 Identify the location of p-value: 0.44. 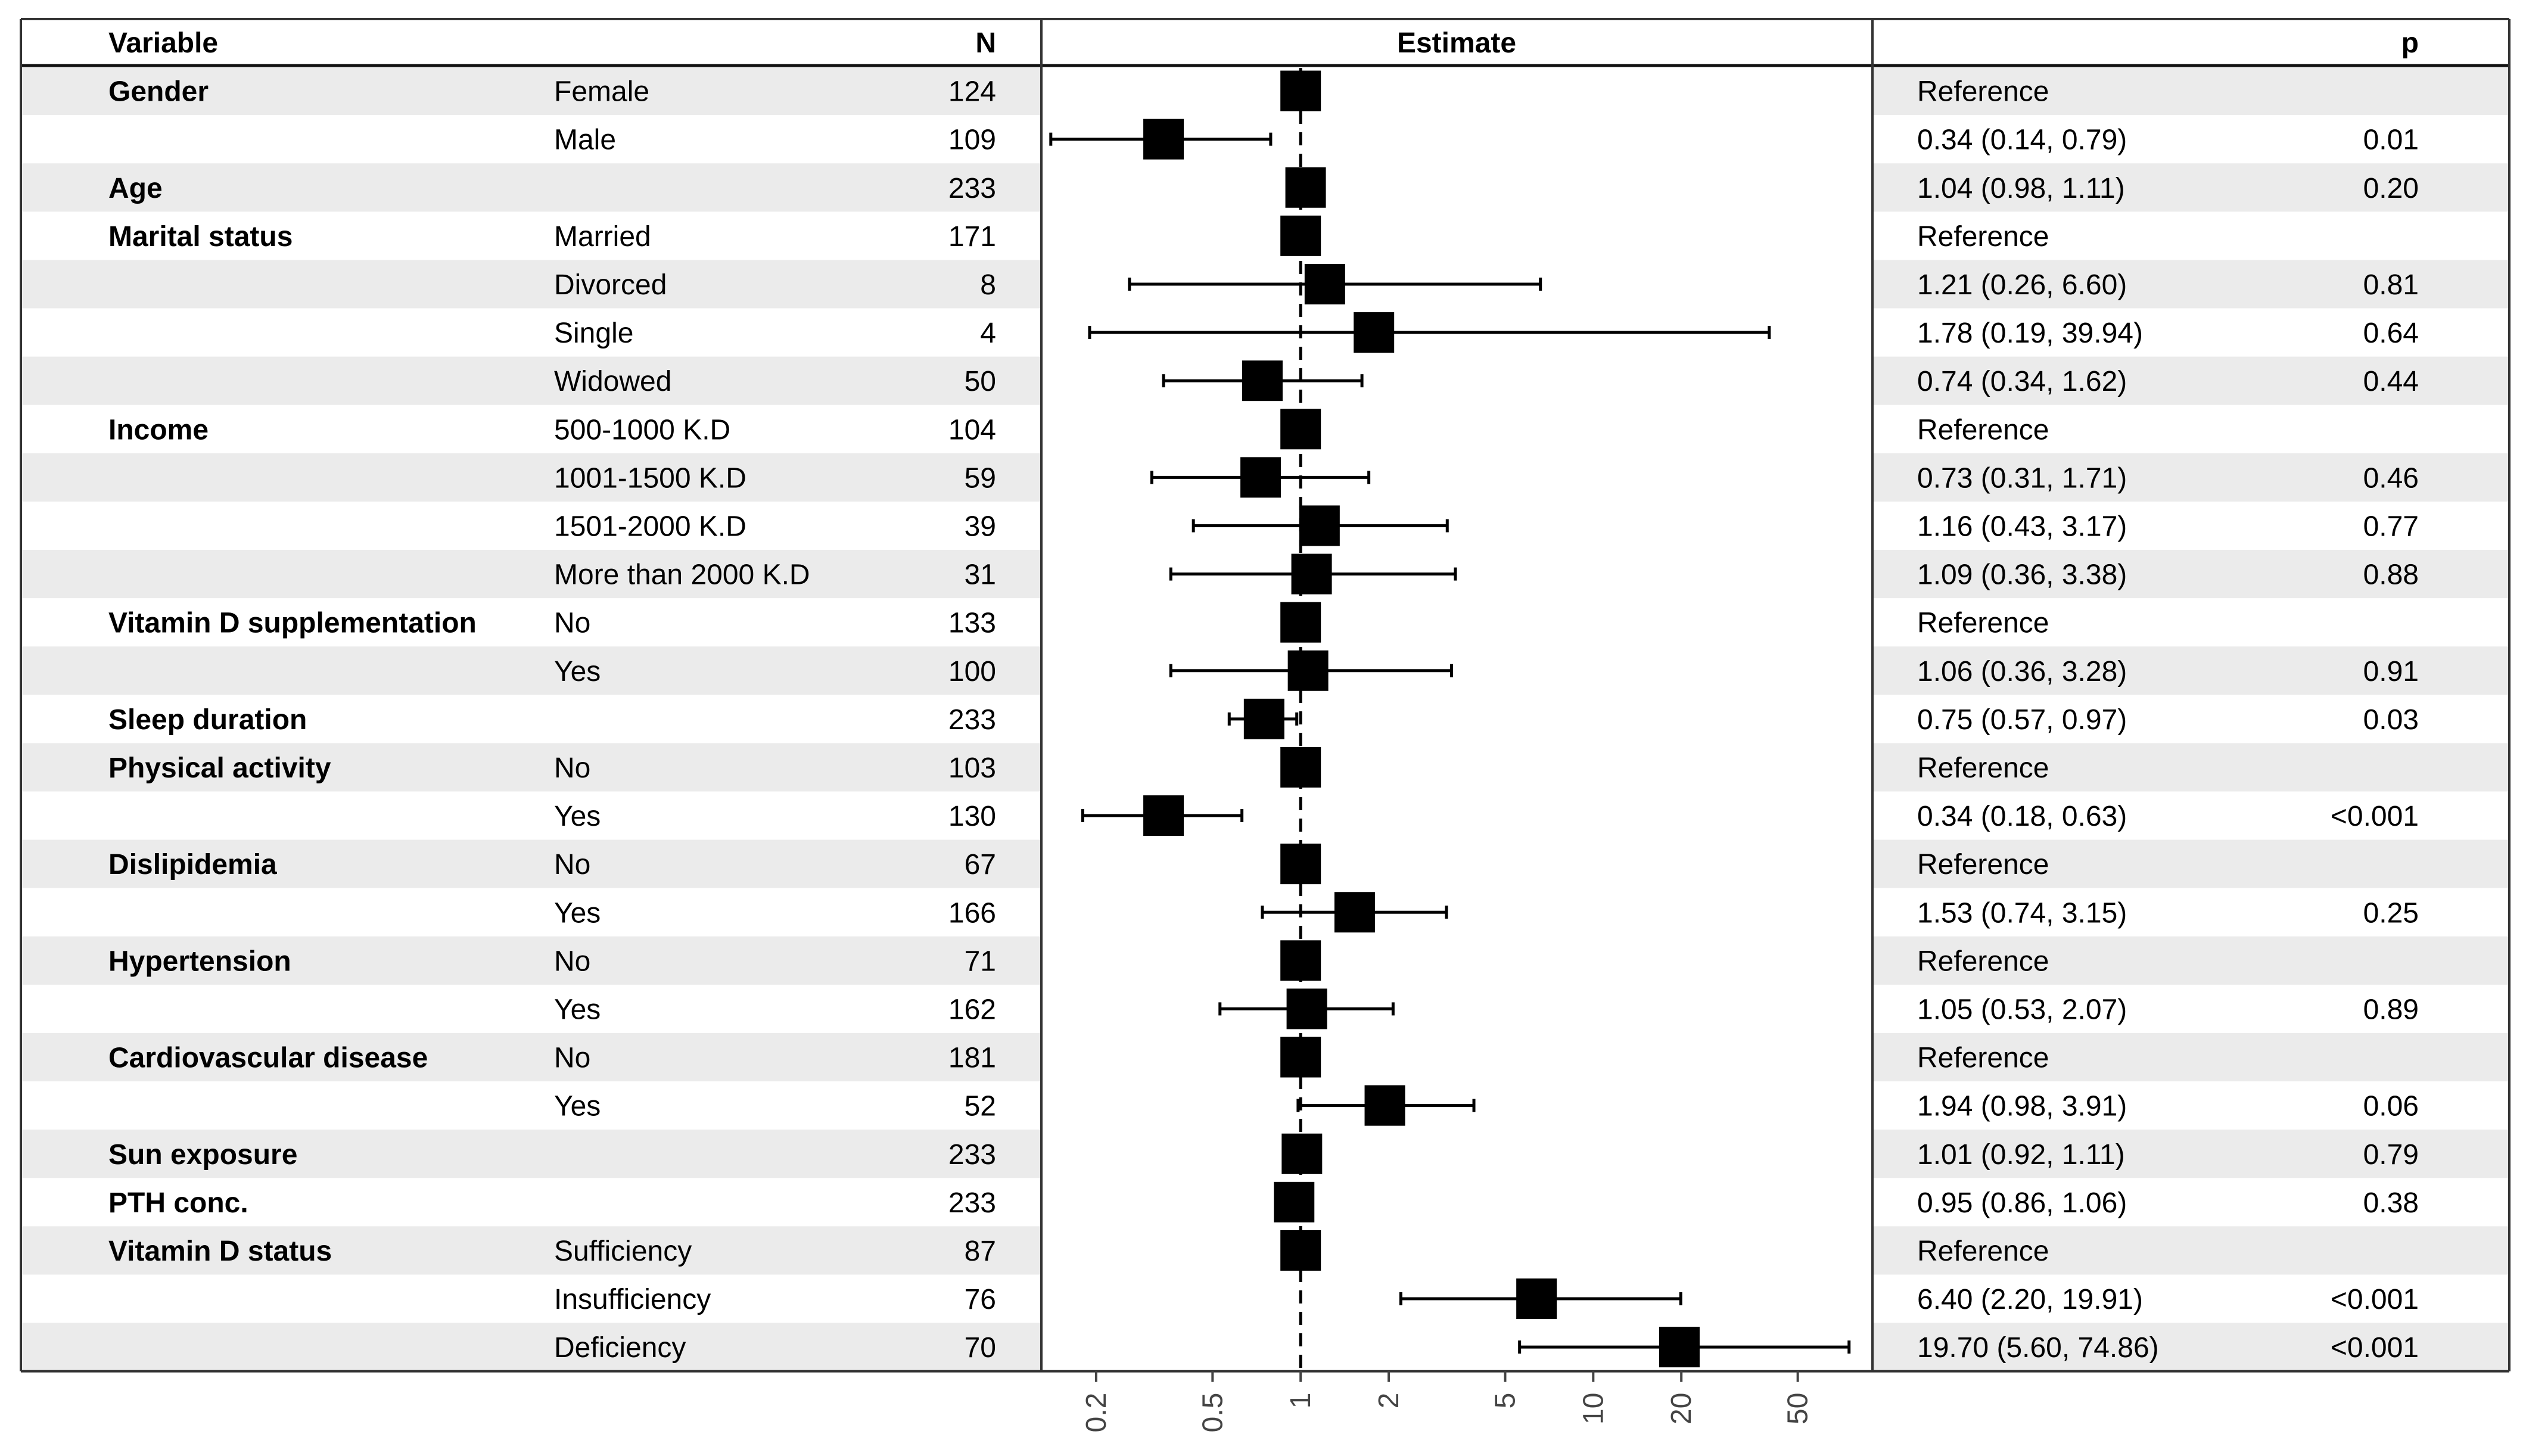
(2391, 381).